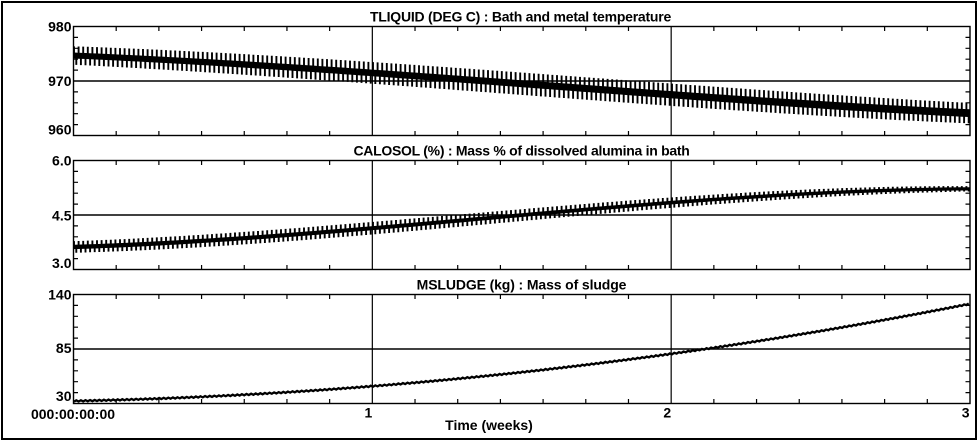 The image size is (978, 441). Describe the element at coordinates (60, 26) in the screenshot. I see `svg-text: 980` at that location.